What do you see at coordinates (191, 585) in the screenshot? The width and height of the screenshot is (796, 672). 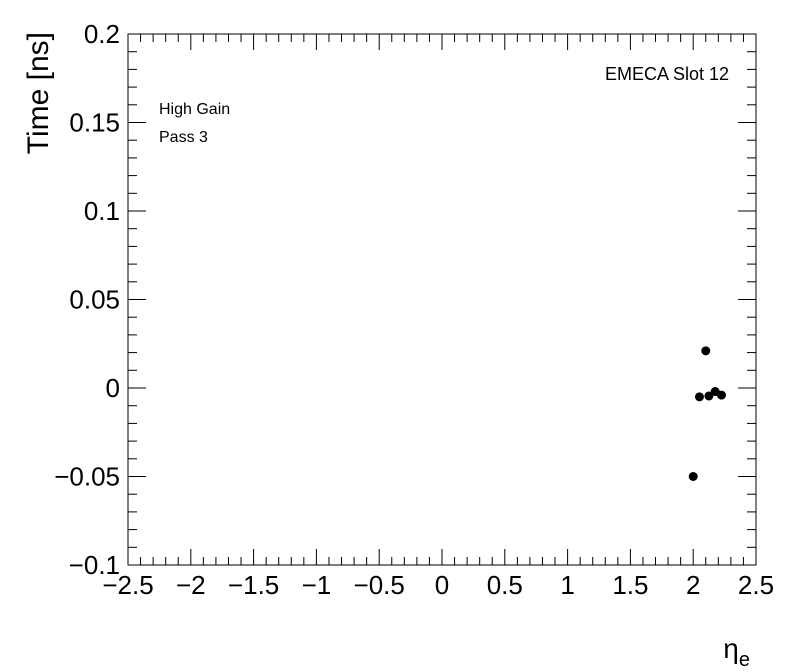 I see `x-tick-label: −2` at bounding box center [191, 585].